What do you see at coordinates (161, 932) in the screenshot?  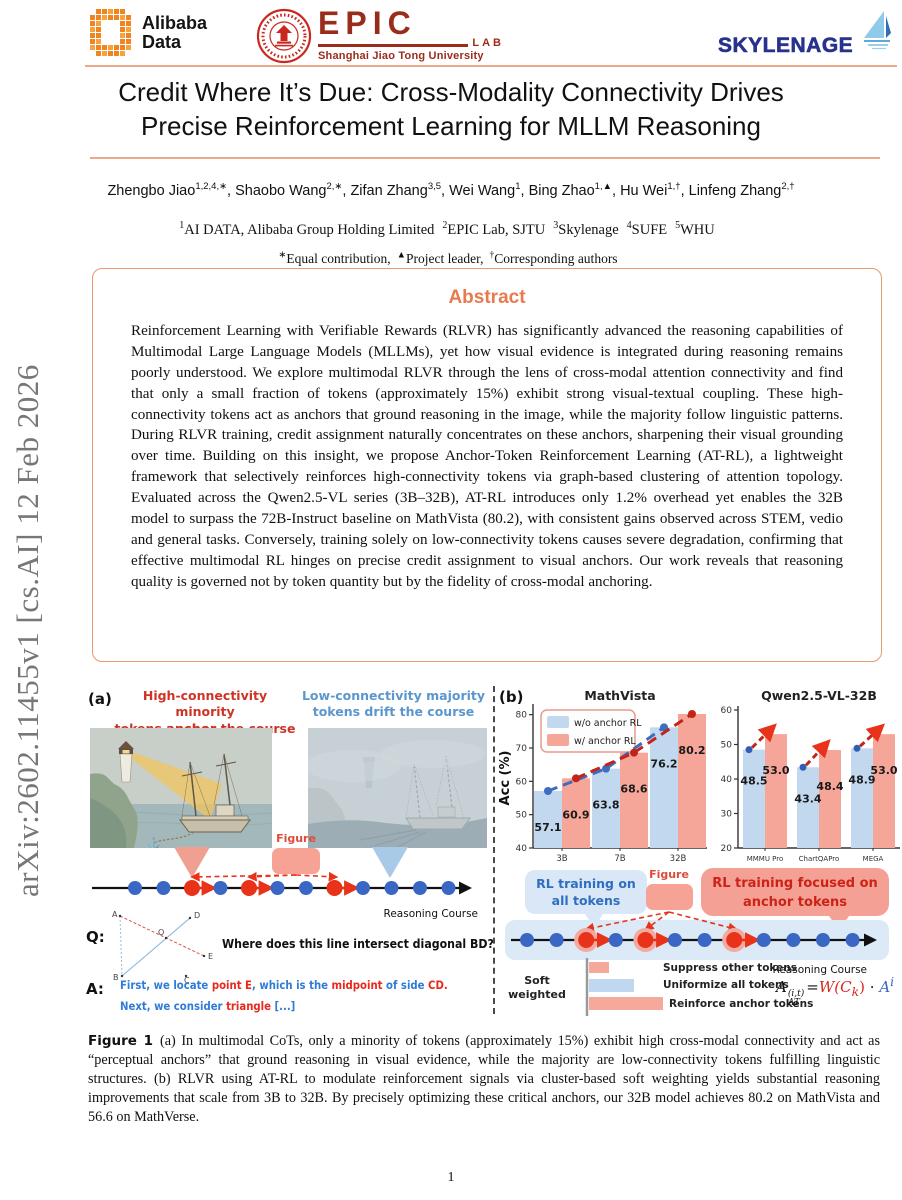 I see `point-o-label: O` at bounding box center [161, 932].